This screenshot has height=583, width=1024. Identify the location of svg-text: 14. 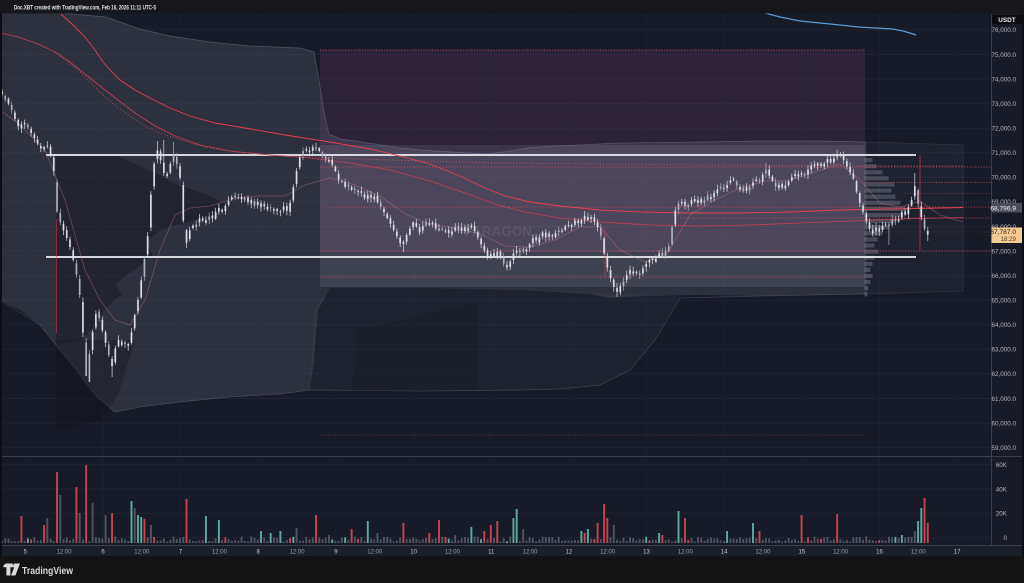
(724, 553).